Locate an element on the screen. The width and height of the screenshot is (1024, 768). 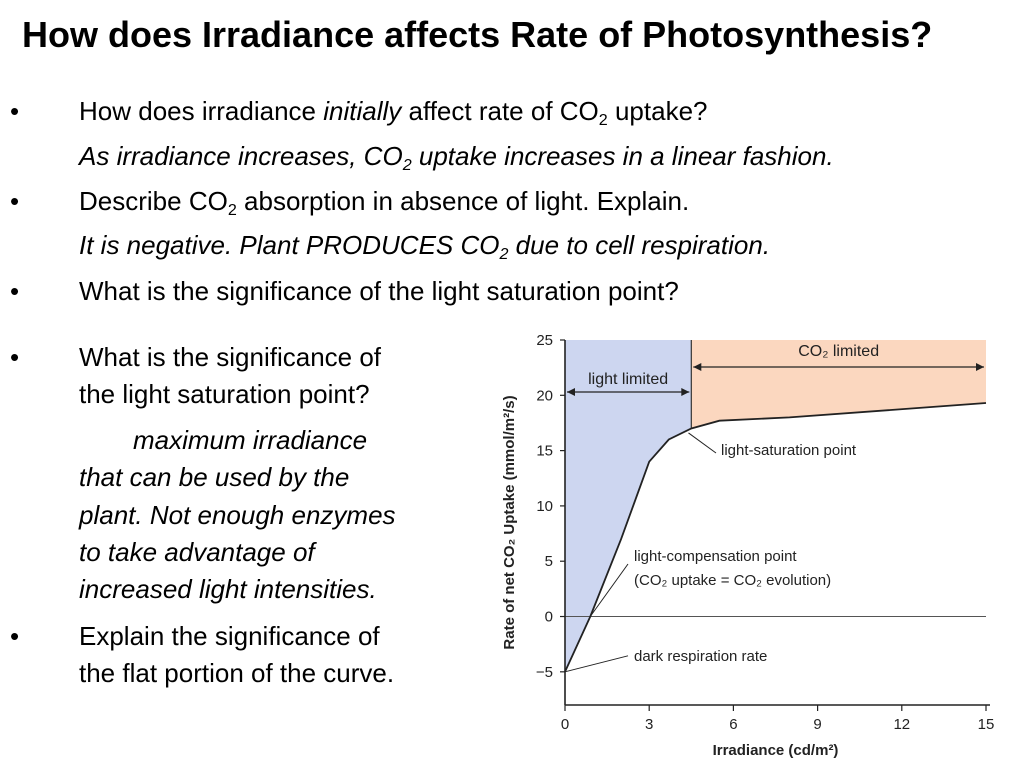
compensation-point-label: light-compensation point is located at coordinates (715, 556).